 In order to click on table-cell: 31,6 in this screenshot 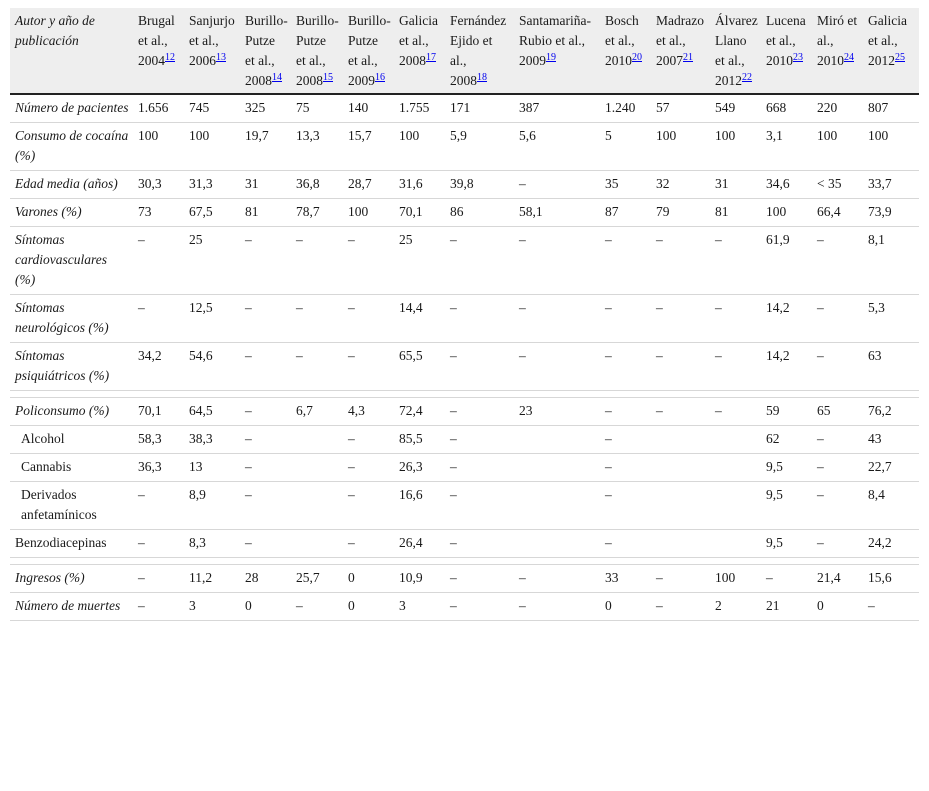, I will do `click(419, 184)`.